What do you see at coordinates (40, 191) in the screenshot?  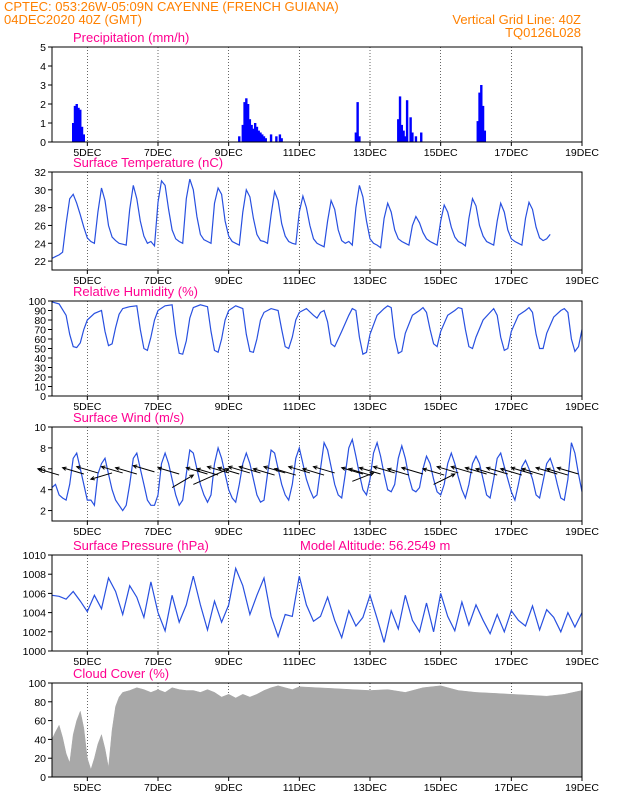 I see `y-tick-label: 30` at bounding box center [40, 191].